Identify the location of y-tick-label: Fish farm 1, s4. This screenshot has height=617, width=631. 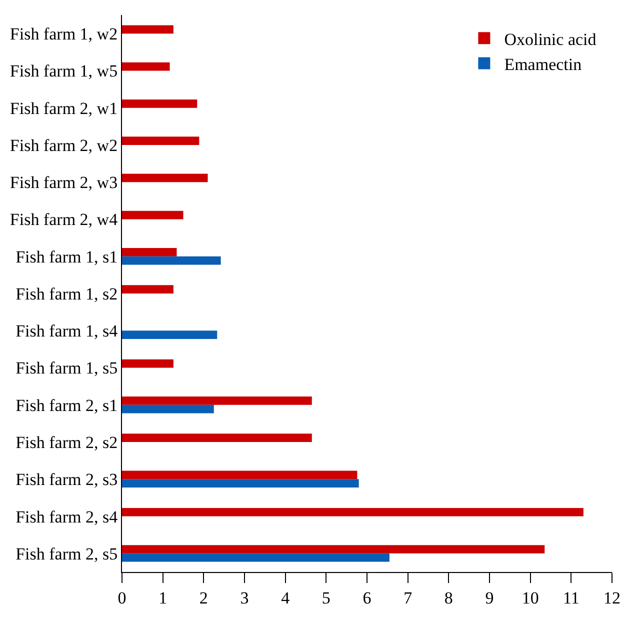
(67, 331).